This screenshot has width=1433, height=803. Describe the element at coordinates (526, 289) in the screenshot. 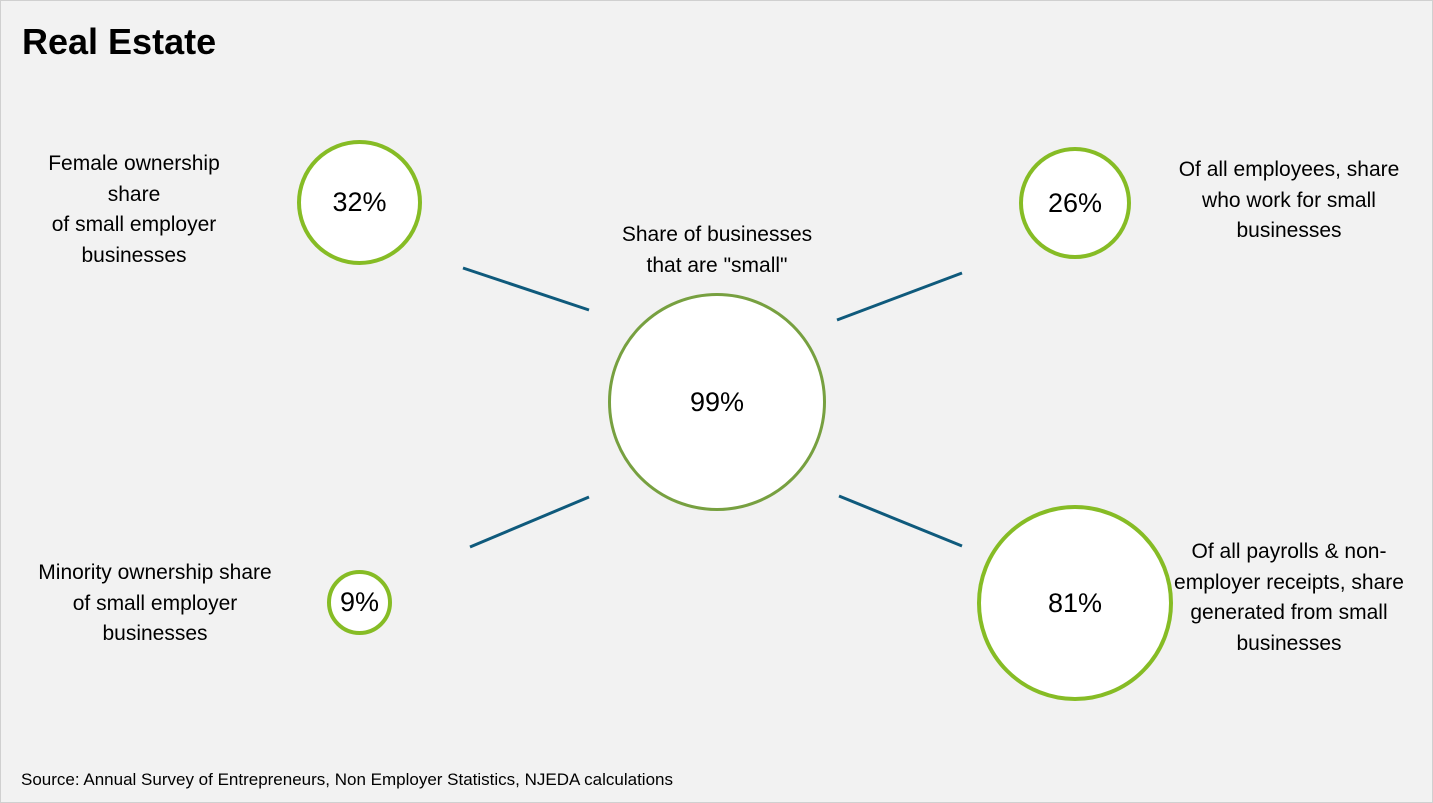

I see `connector-line-female` at that location.